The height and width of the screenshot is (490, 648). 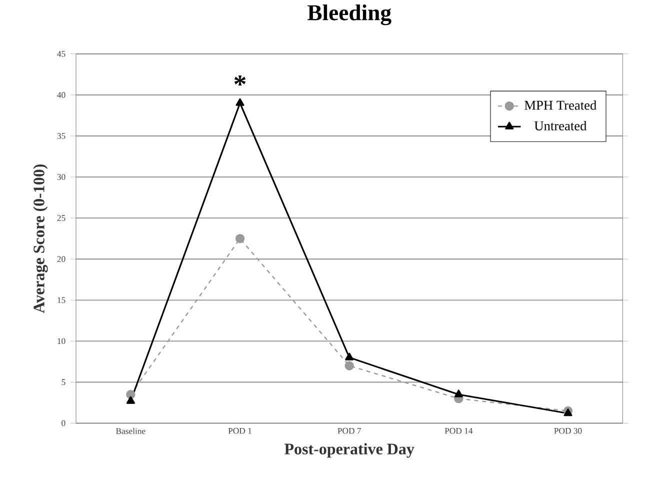 What do you see at coordinates (240, 431) in the screenshot?
I see `x-tick-label: POD 1` at bounding box center [240, 431].